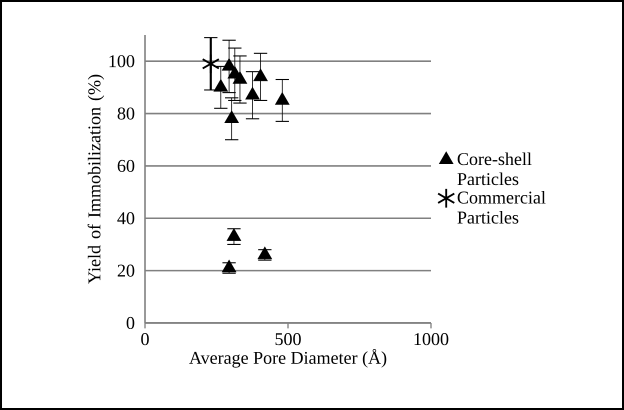  What do you see at coordinates (96, 179) in the screenshot?
I see `y-axis-title: Yield of Immobilization (%)` at bounding box center [96, 179].